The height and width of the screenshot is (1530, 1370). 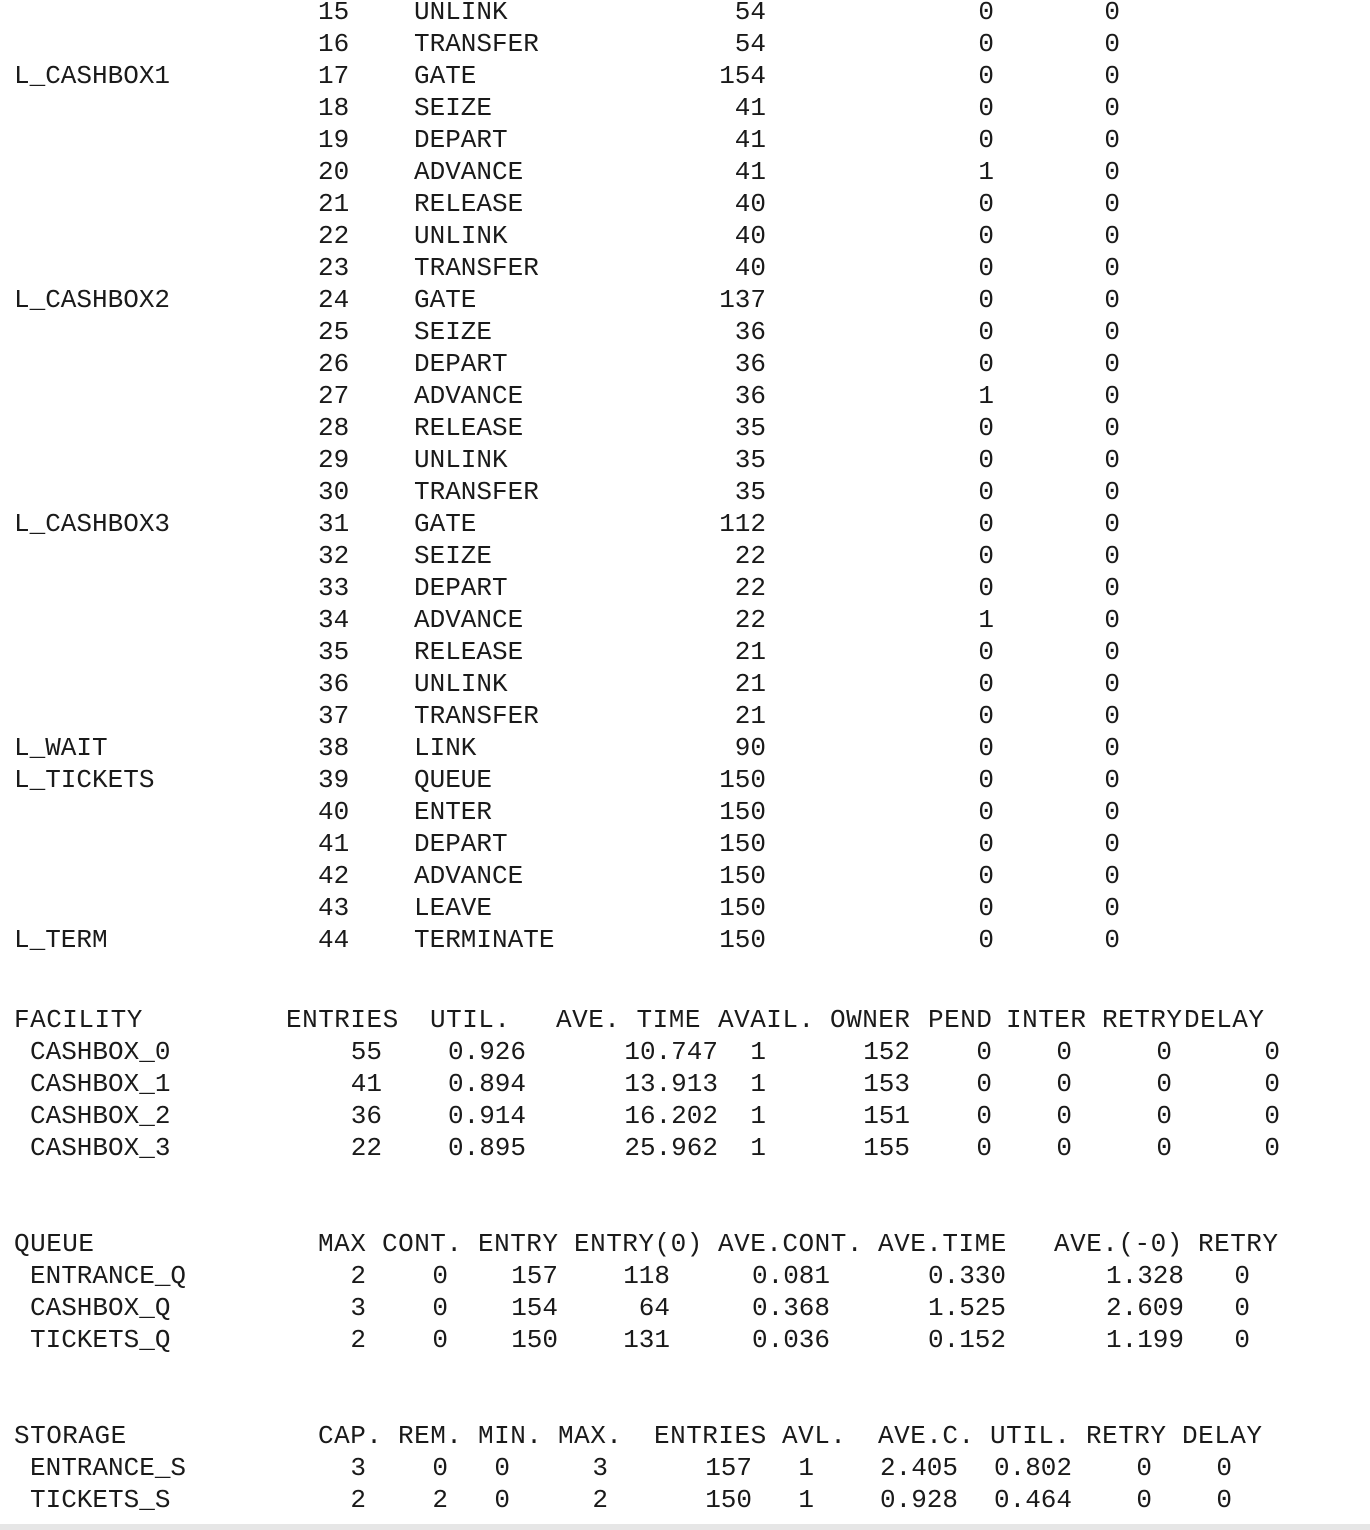 I want to click on storage-value: 1, so click(x=806, y=1468).